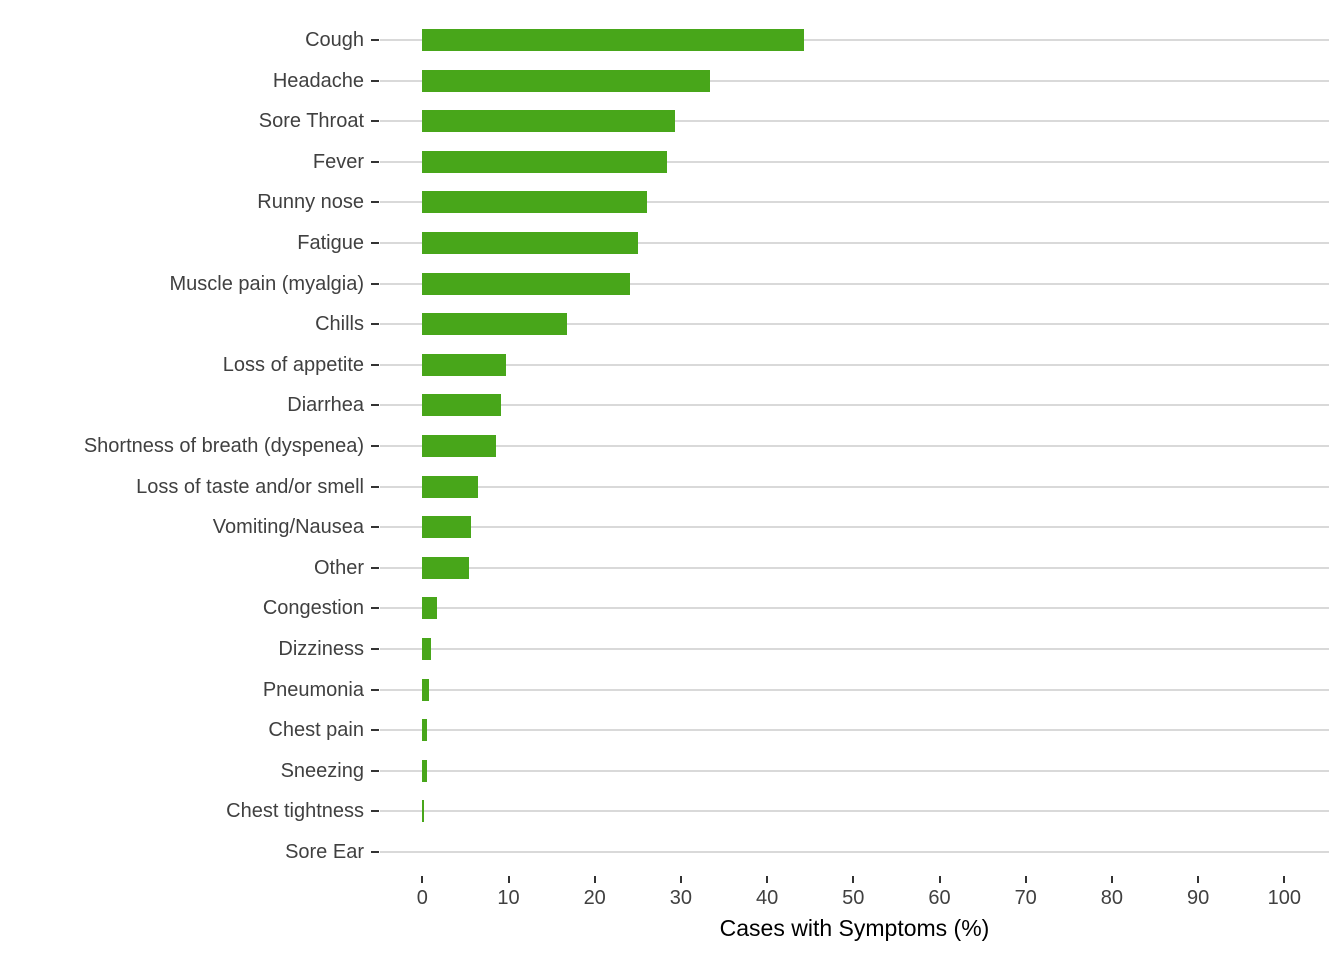 This screenshot has height=960, width=1344. What do you see at coordinates (310, 202) in the screenshot?
I see `y-axis-label: Runny nose` at bounding box center [310, 202].